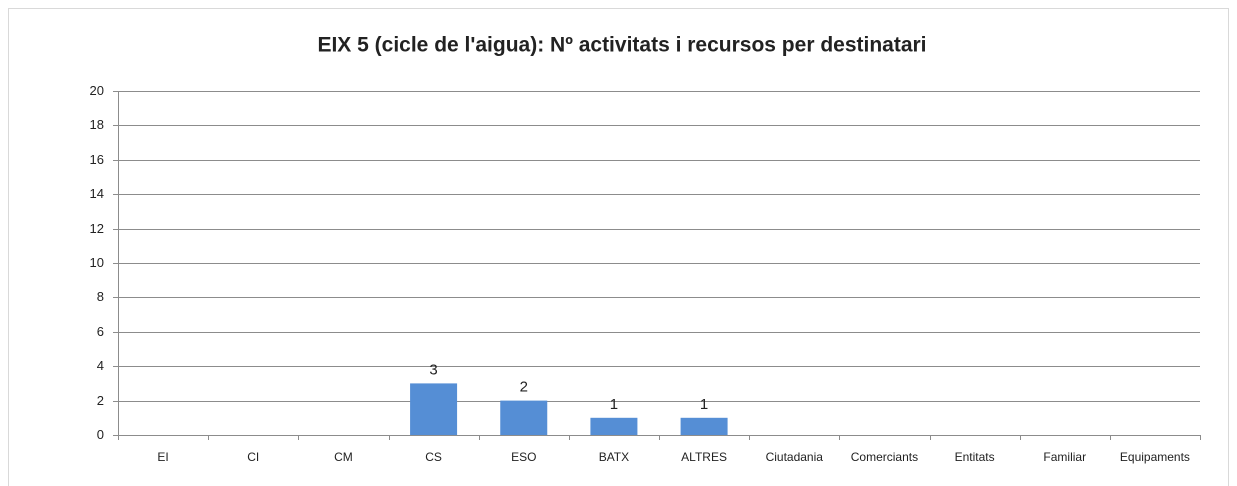  What do you see at coordinates (97, 262) in the screenshot?
I see `y-tick-label: 10` at bounding box center [97, 262].